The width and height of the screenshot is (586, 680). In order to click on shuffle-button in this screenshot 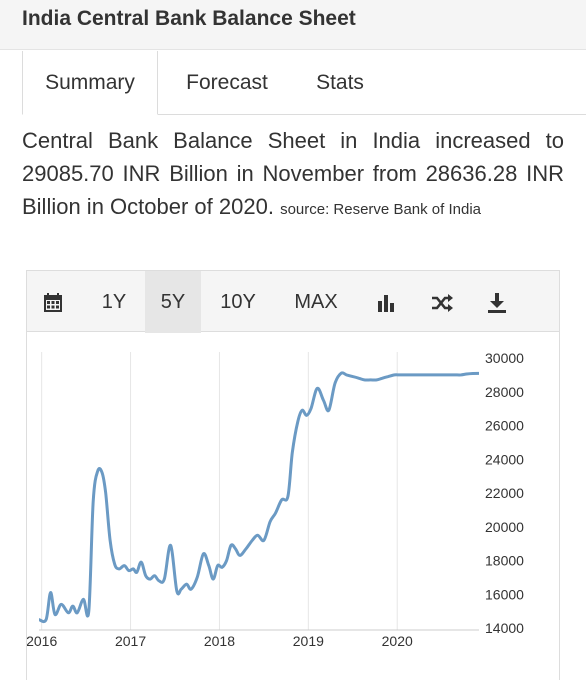, I will do `click(442, 302)`.